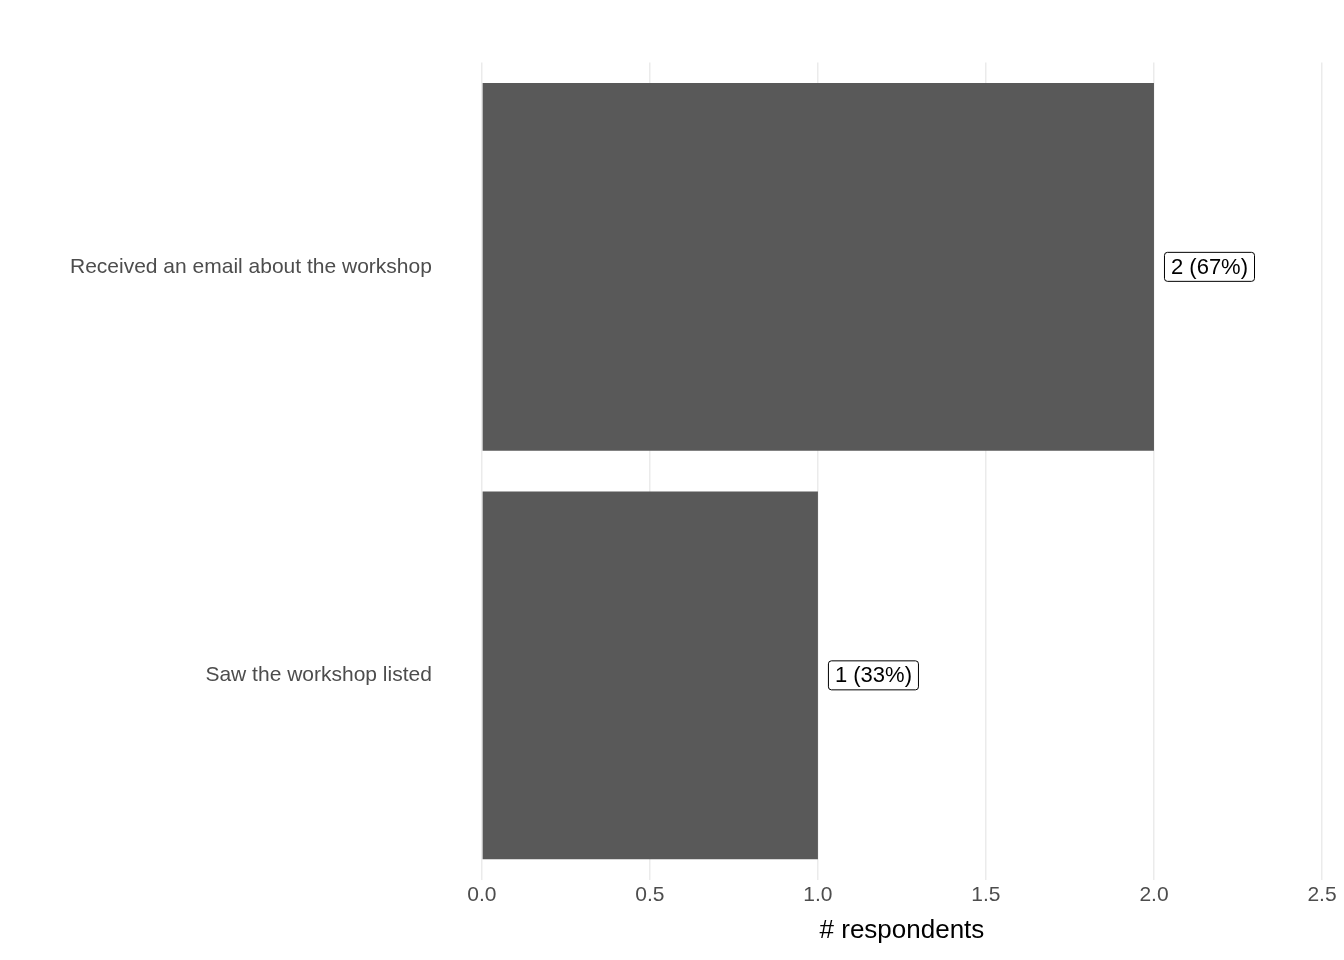  Describe the element at coordinates (902, 928) in the screenshot. I see `x-axis-title: # respondents` at that location.